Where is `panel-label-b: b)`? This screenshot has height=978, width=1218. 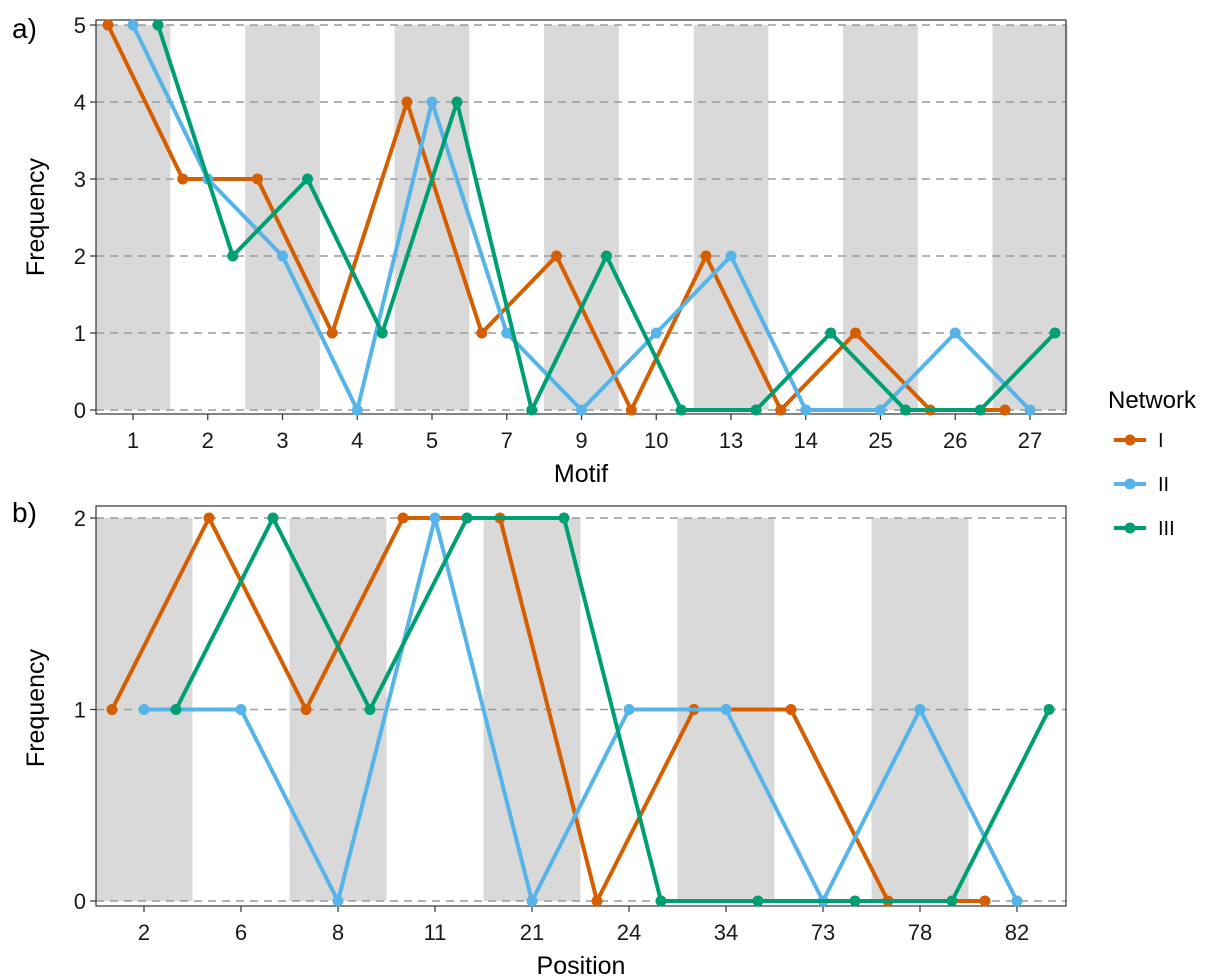 panel-label-b: b) is located at coordinates (24, 512).